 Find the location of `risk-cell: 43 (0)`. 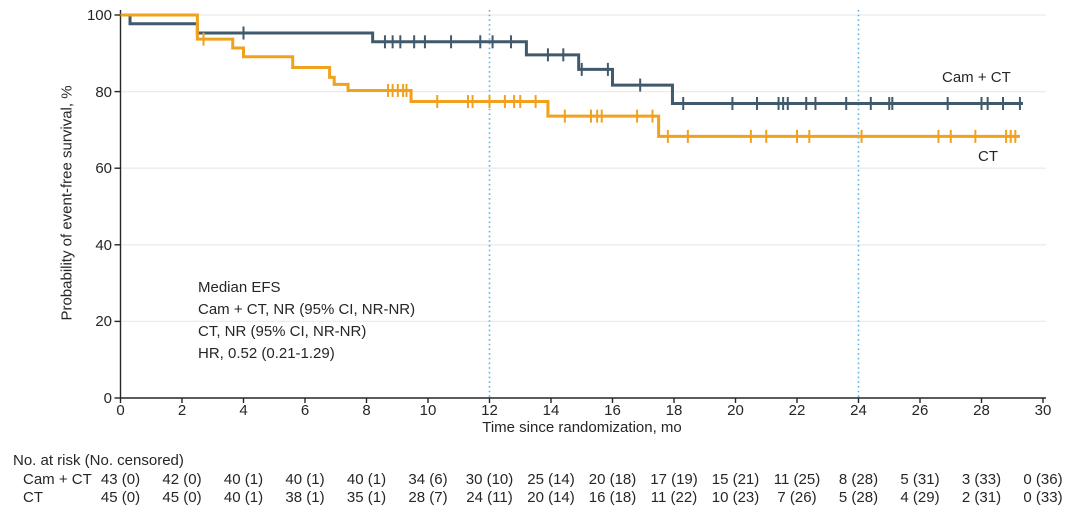

risk-cell: 43 (0) is located at coordinates (120, 479).